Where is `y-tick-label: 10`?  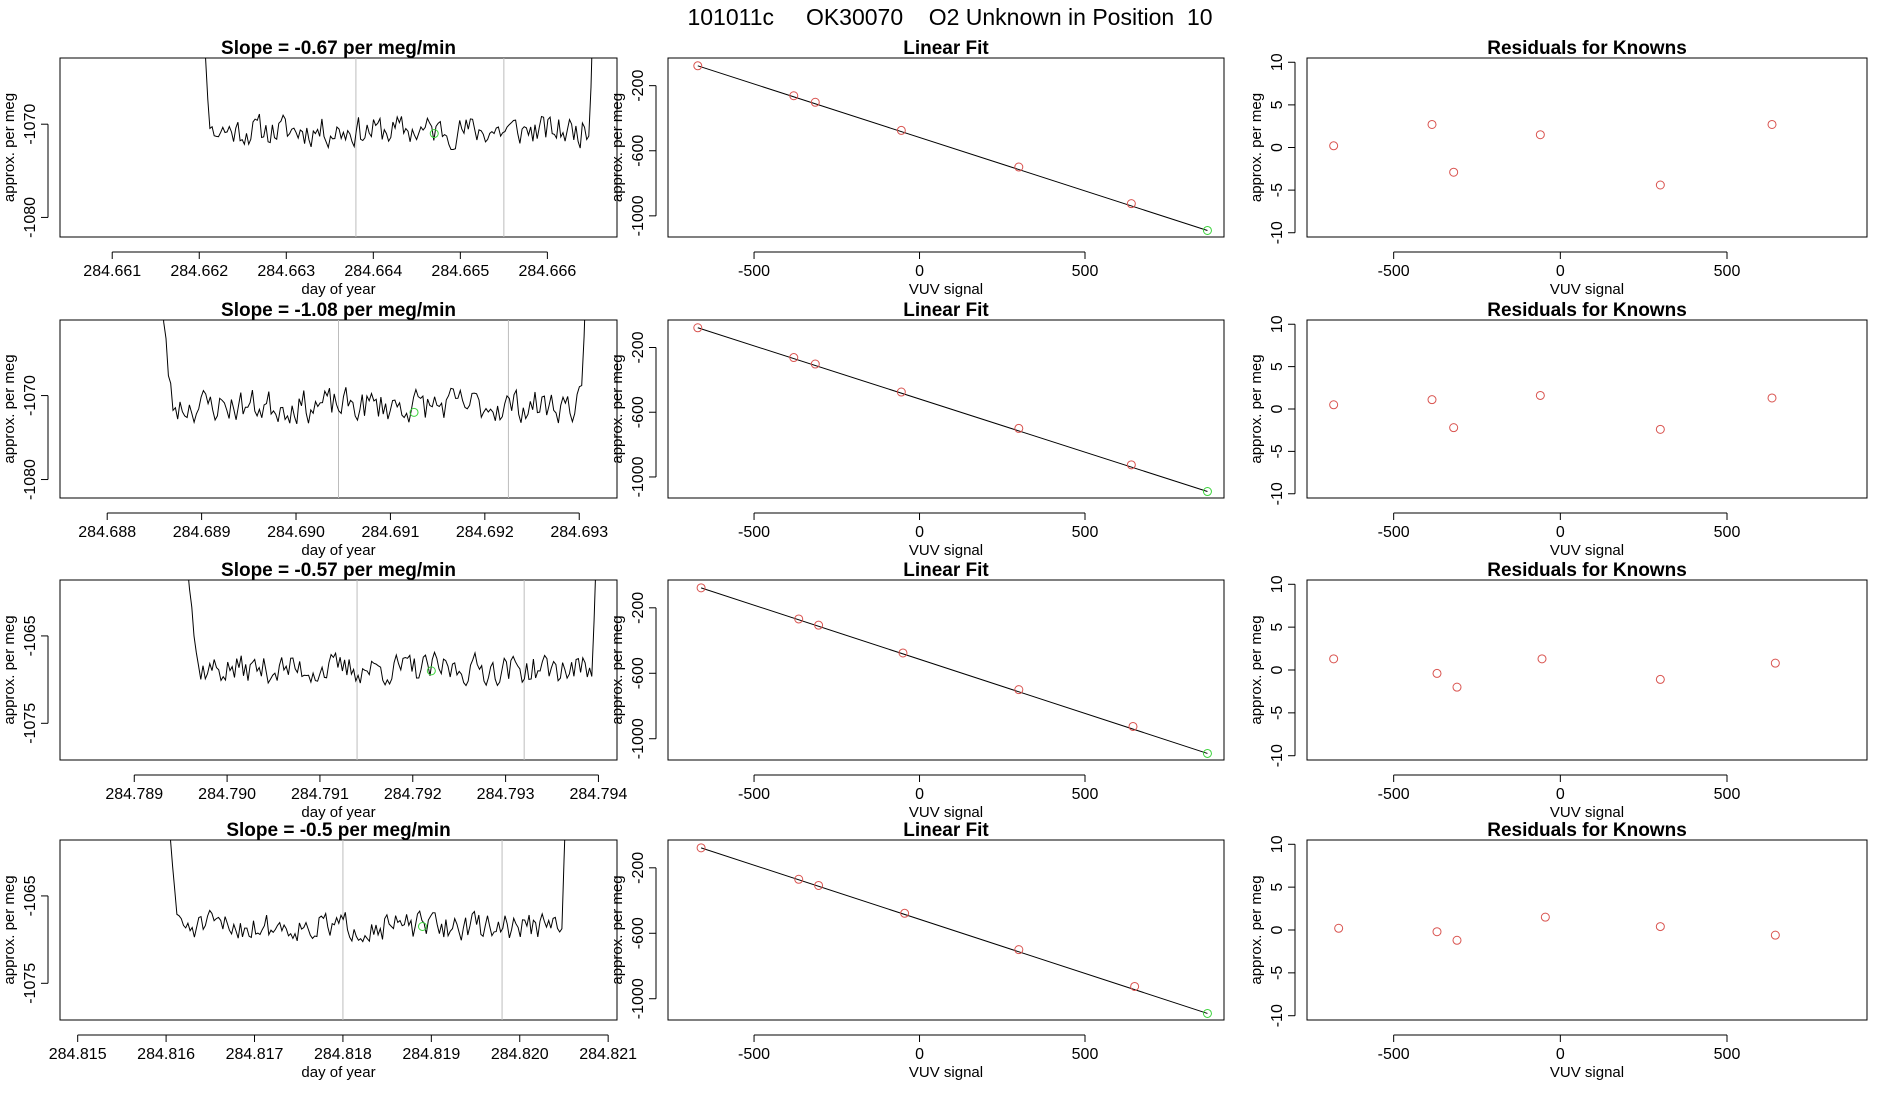
y-tick-label: 10 is located at coordinates (1277, 62).